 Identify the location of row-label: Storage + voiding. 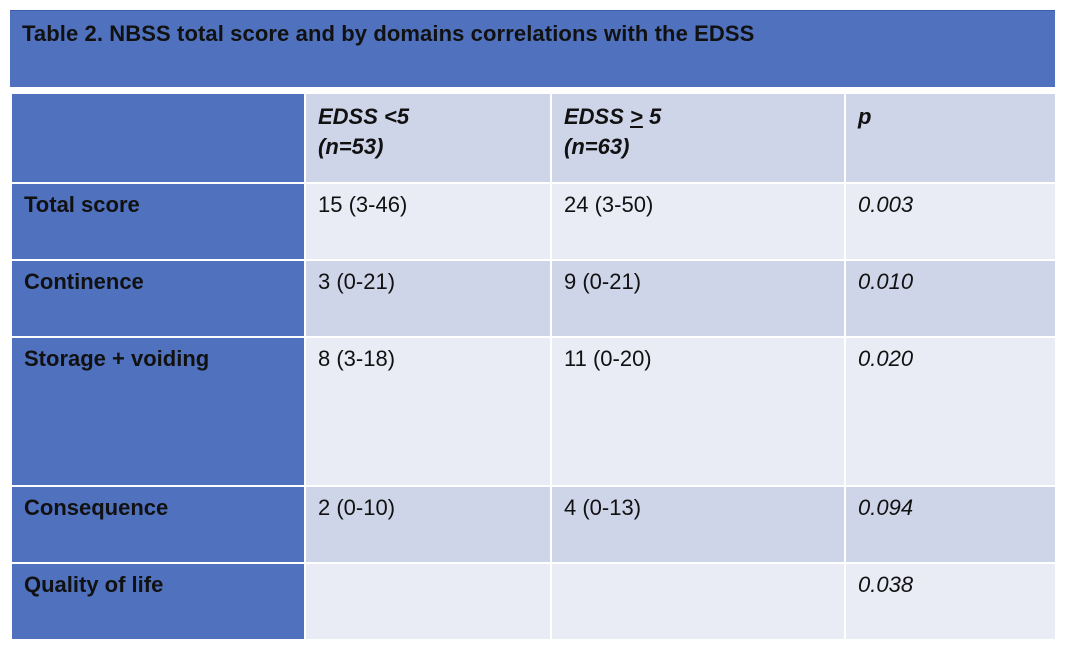
(158, 411).